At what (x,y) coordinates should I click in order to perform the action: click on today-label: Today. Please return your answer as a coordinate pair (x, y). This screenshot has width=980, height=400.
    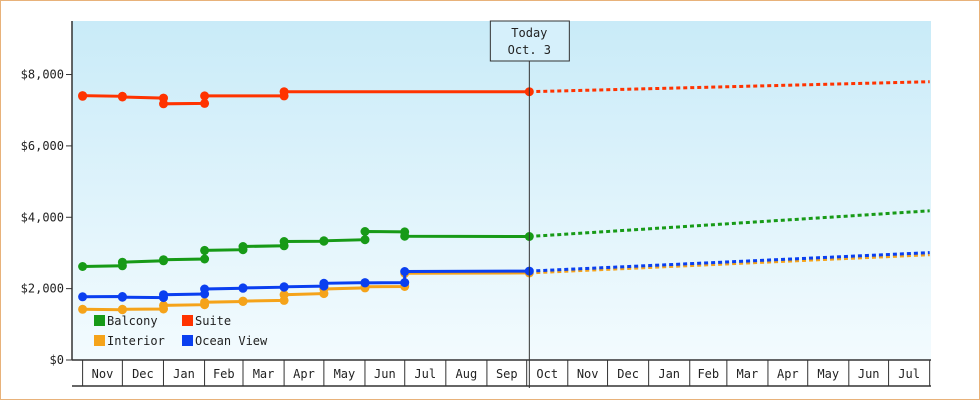
    Looking at the image, I should click on (529, 33).